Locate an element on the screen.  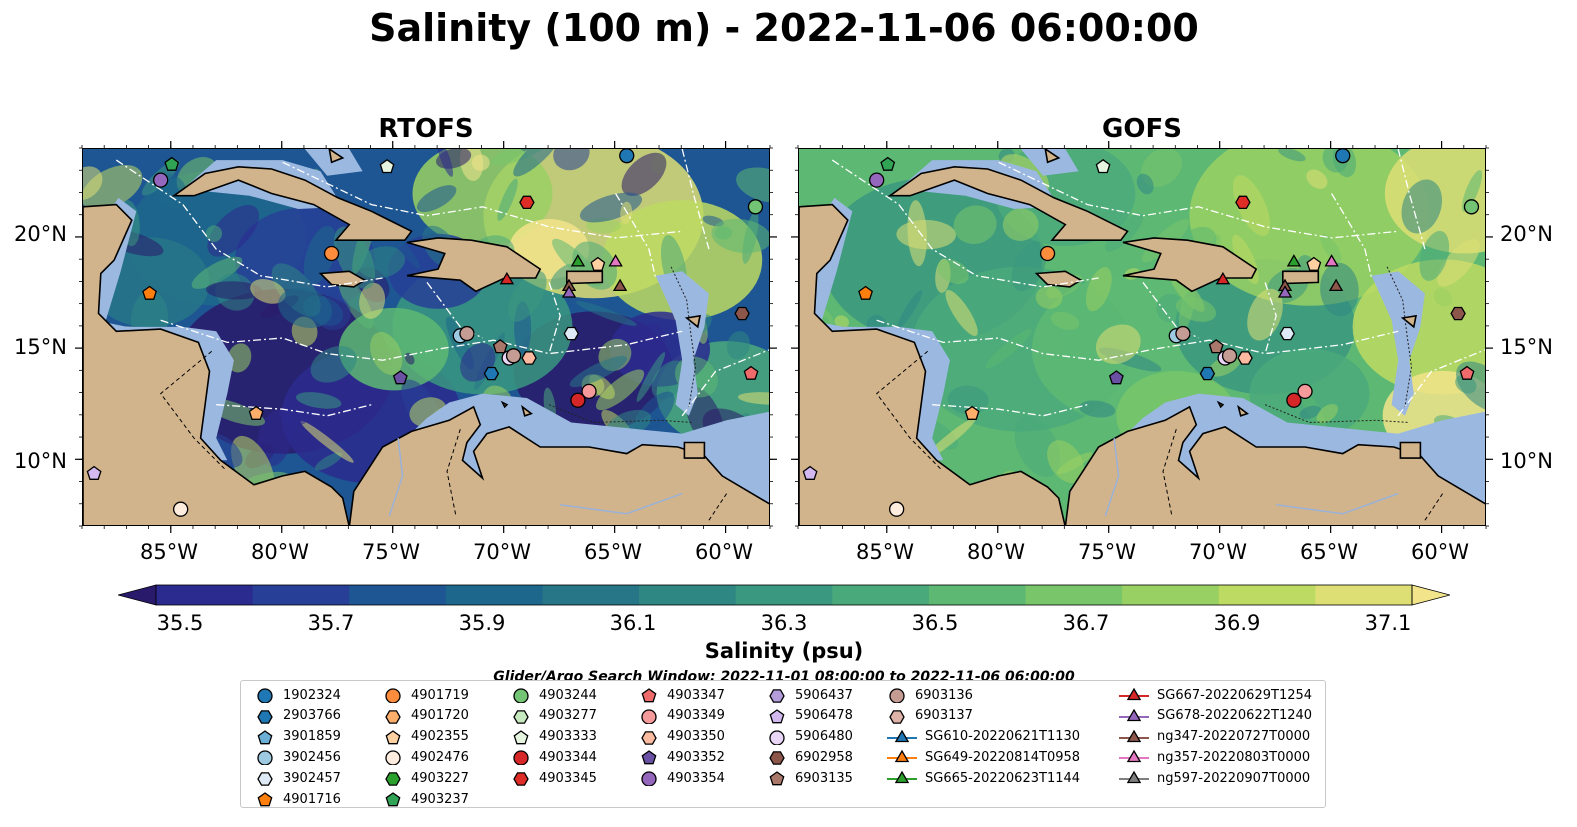
lon-label: 80°W is located at coordinates (996, 552).